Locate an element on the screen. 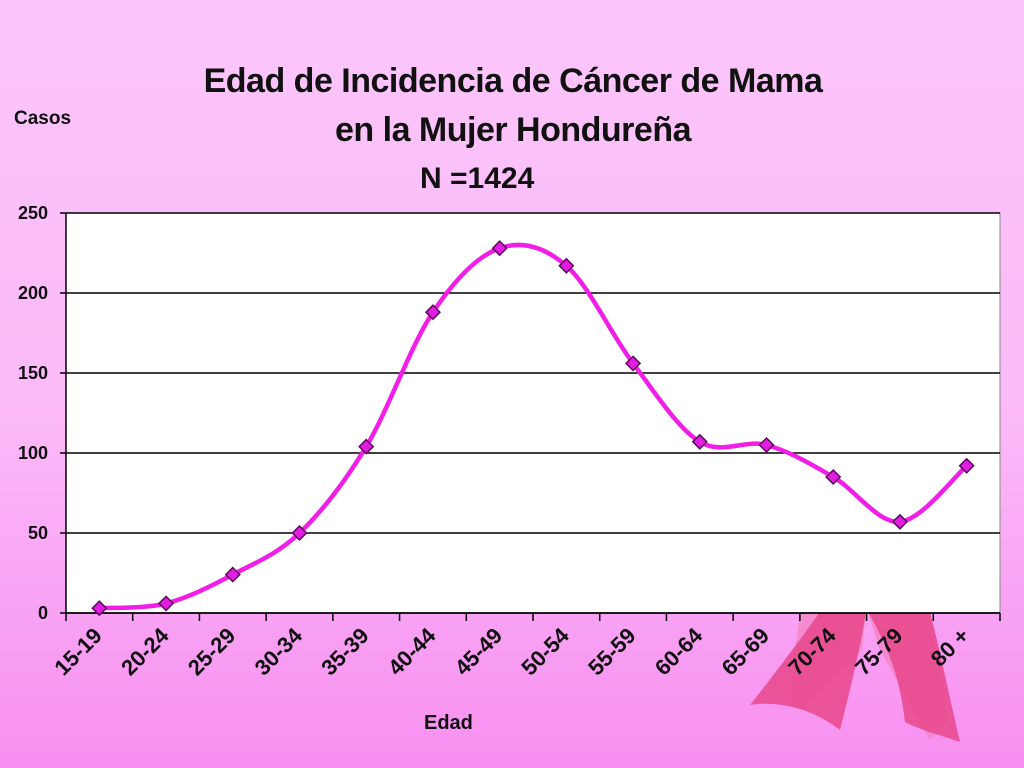 This screenshot has width=1024, height=768. chart-title-line2: en la Mujer Hondureña is located at coordinates (513, 130).